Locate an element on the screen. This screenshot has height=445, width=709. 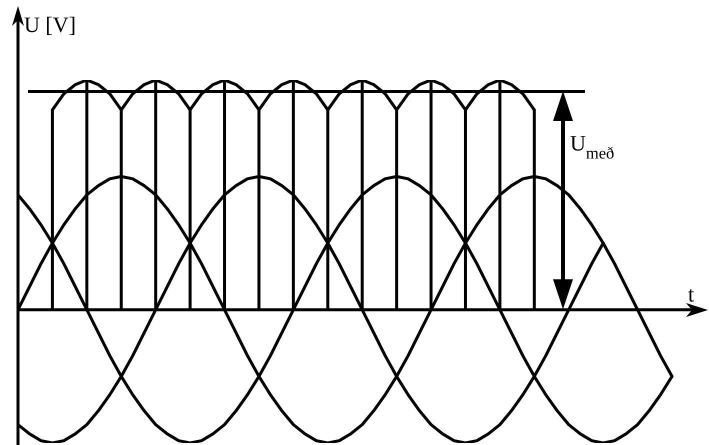
x-axis-title: t is located at coordinates (691, 294).